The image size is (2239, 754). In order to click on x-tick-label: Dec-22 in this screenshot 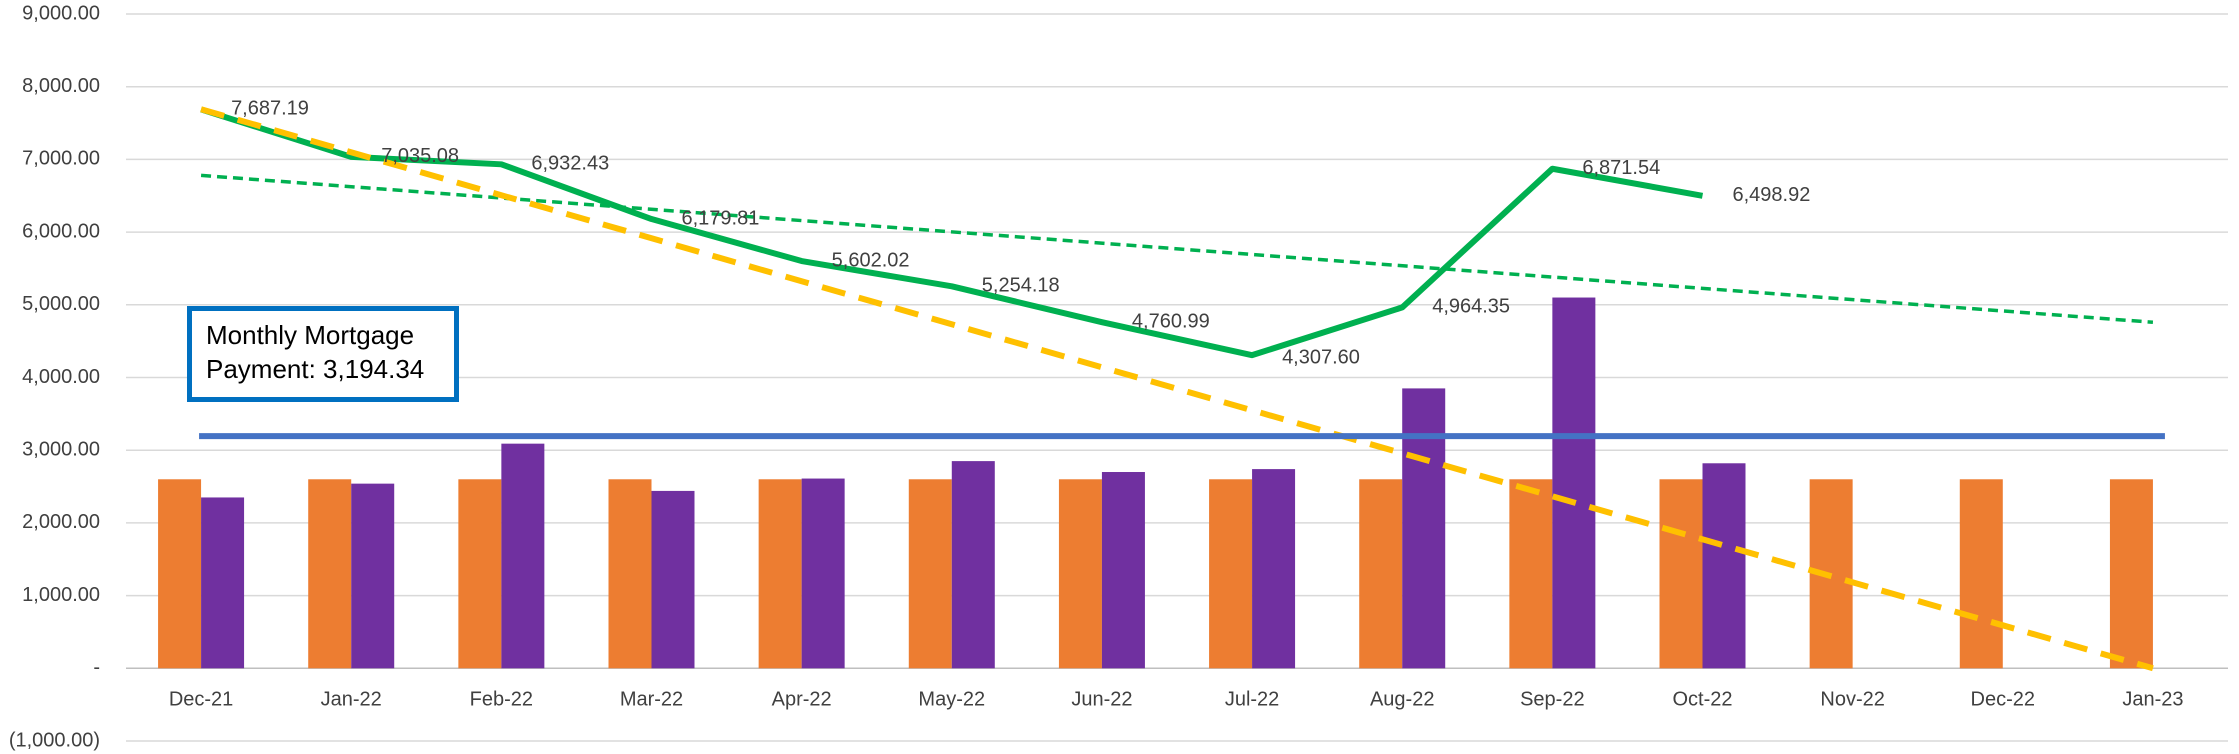, I will do `click(2003, 700)`.